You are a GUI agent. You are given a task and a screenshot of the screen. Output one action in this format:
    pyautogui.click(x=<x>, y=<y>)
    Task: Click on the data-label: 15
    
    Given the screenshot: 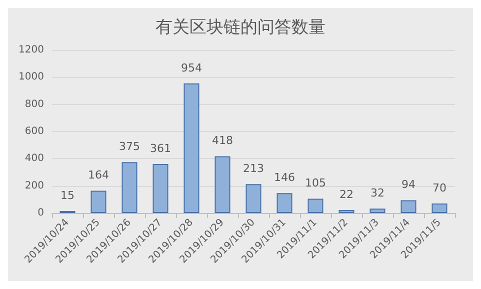 What is the action you would take?
    pyautogui.click(x=67, y=195)
    